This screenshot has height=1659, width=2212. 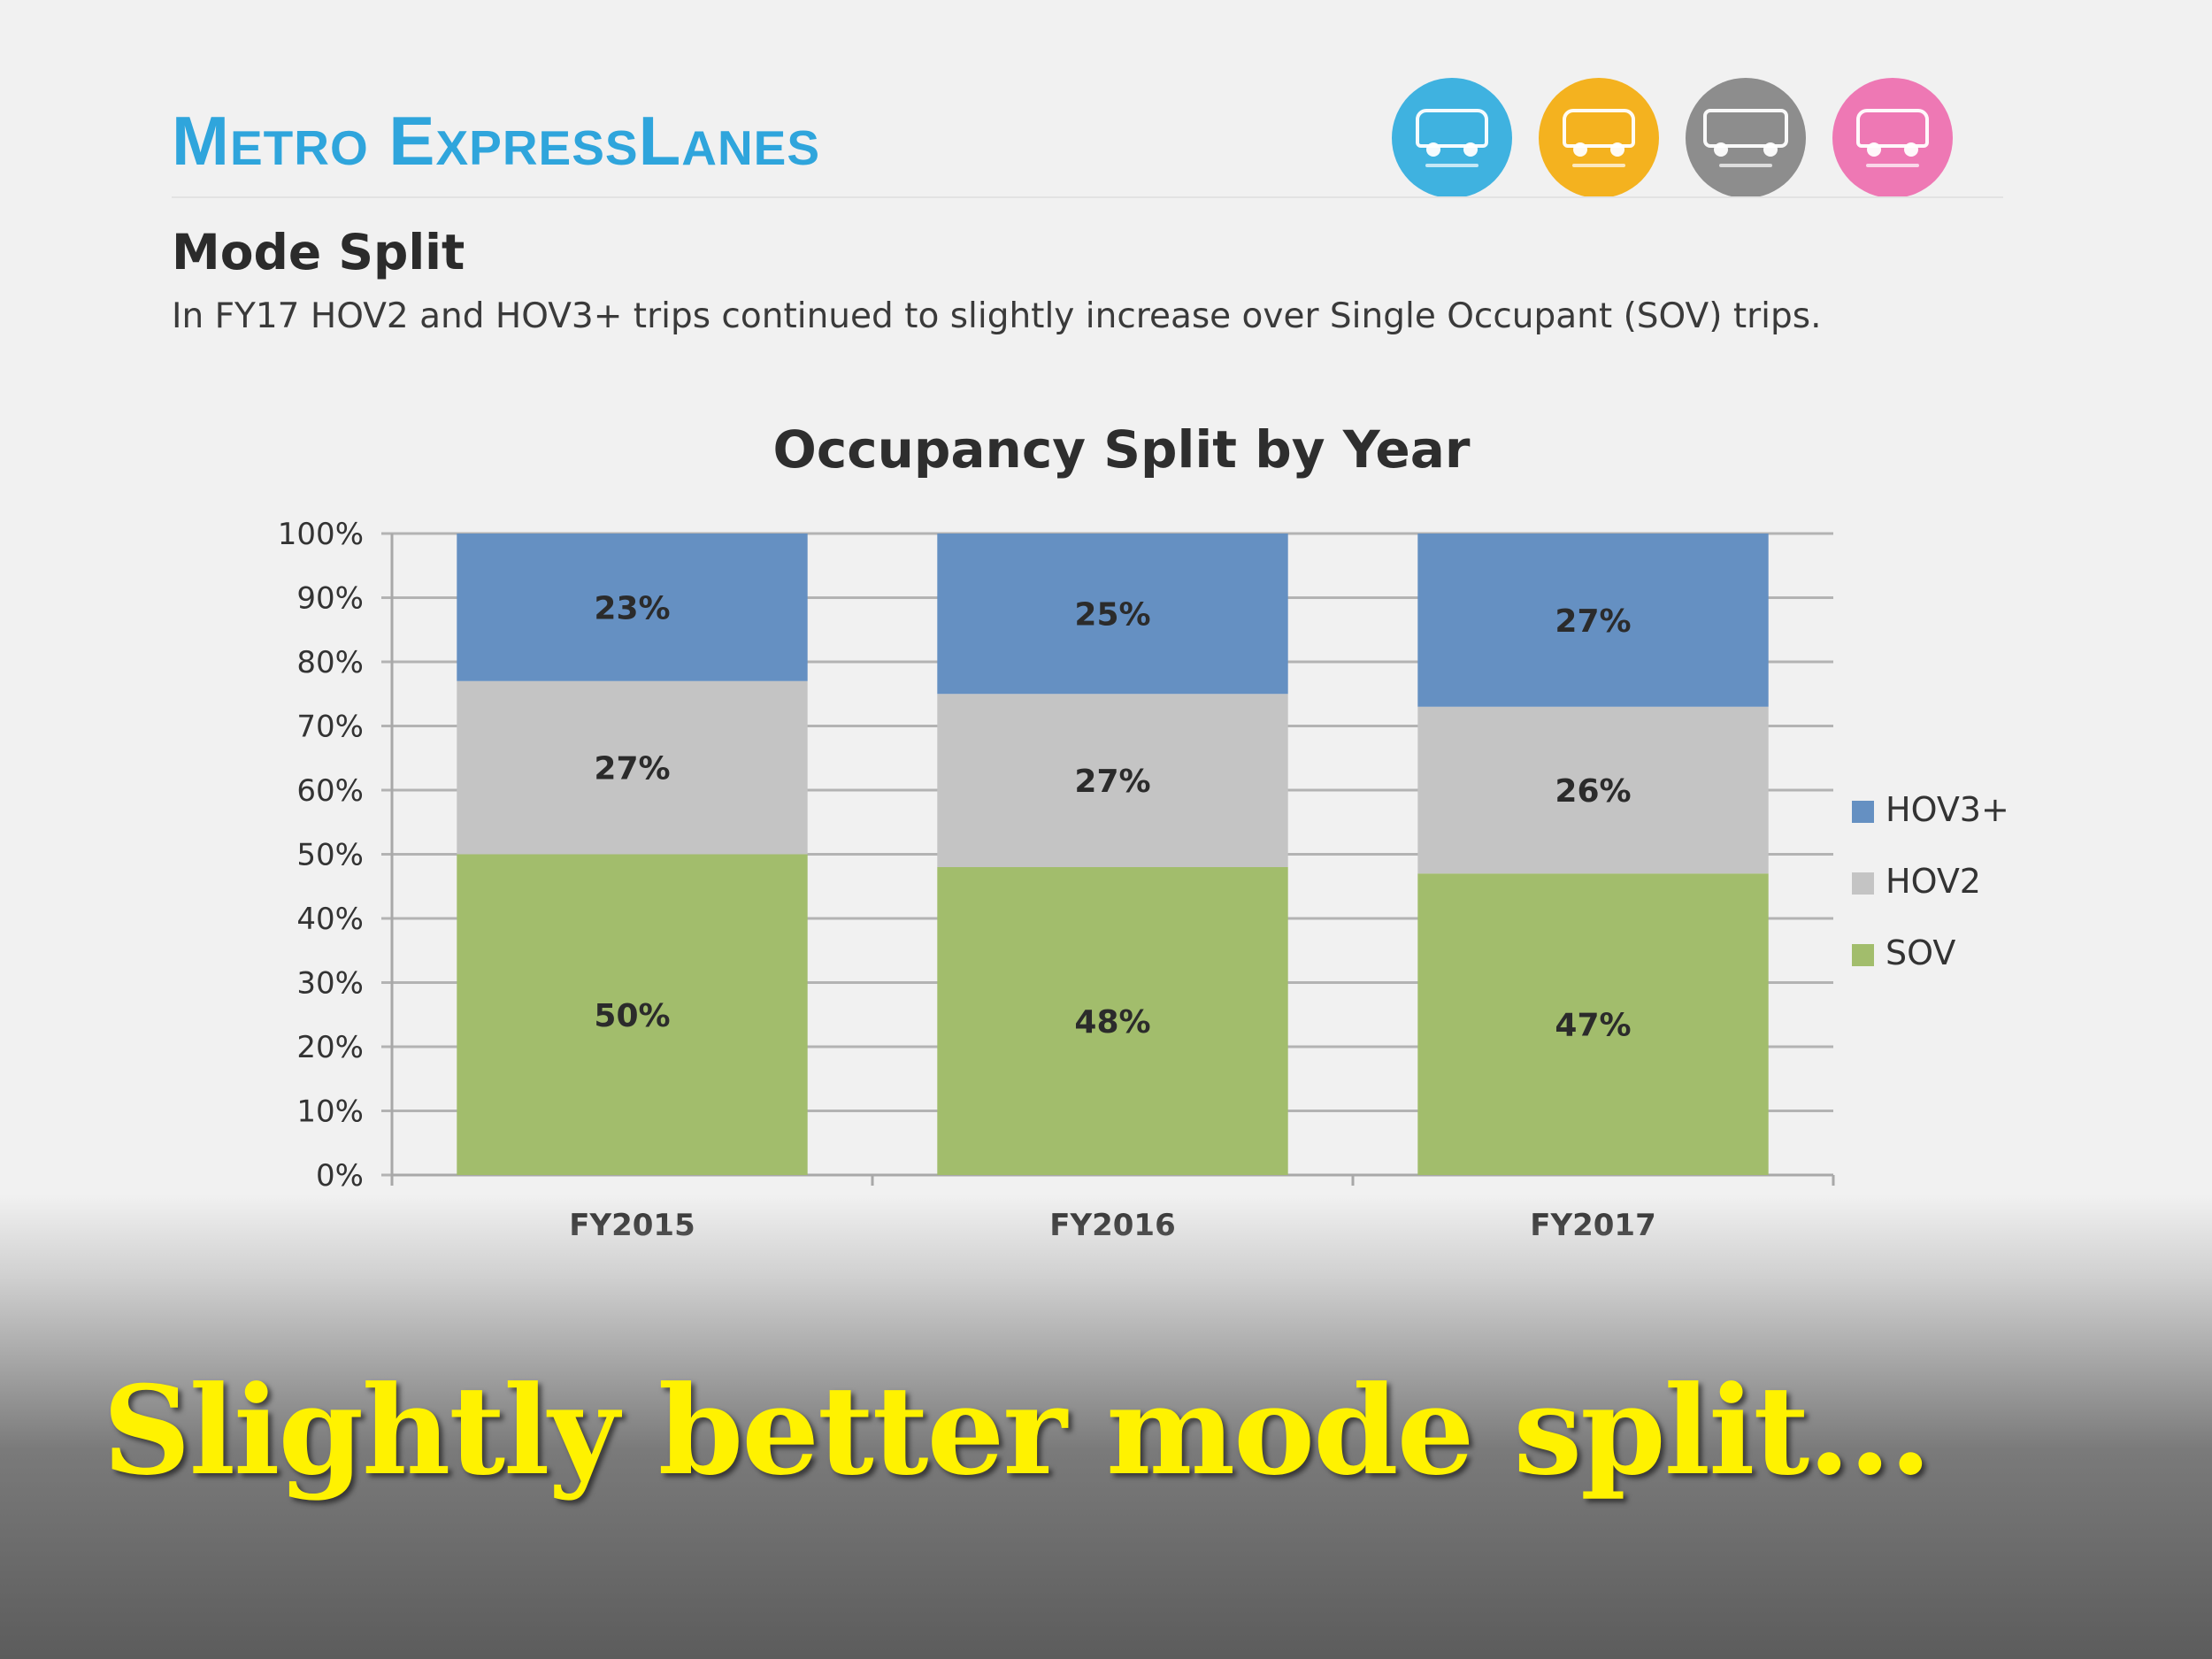 I want to click on data-label: 50%, so click(x=632, y=1016).